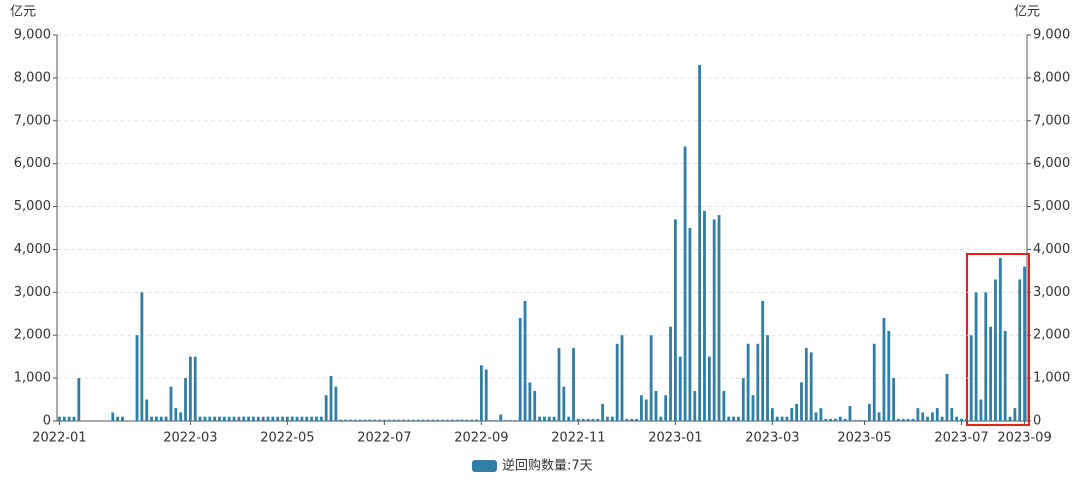 The height and width of the screenshot is (485, 1080). What do you see at coordinates (1051, 249) in the screenshot?
I see `y2-tick-label: 4,000` at bounding box center [1051, 249].